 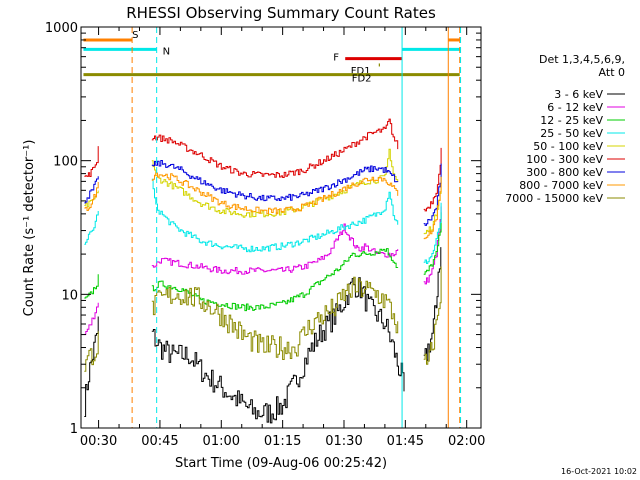 What do you see at coordinates (612, 72) in the screenshot?
I see `legend-header: Att 0` at bounding box center [612, 72].